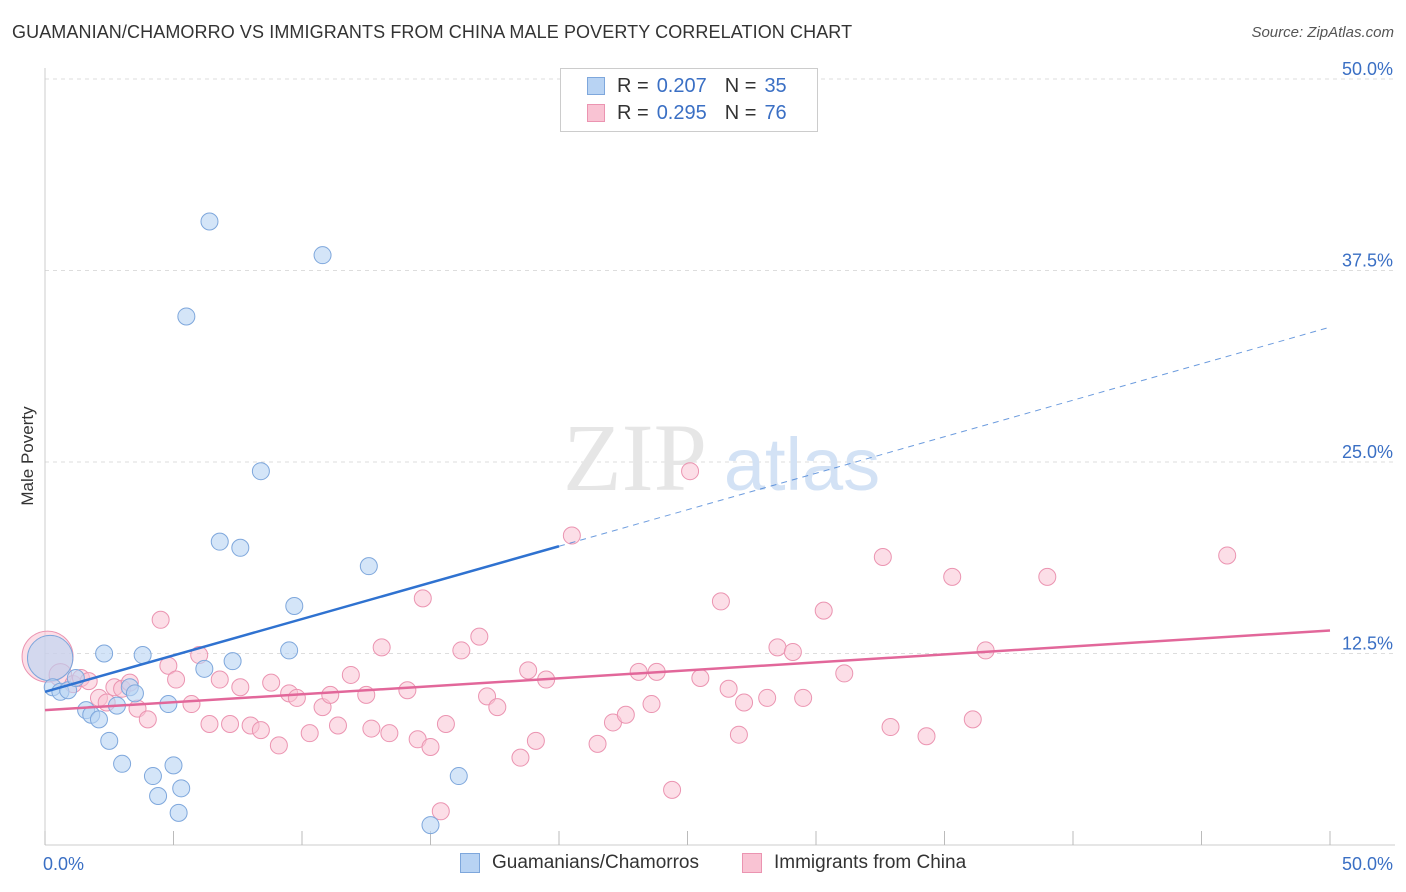 Image resolution: width=1406 pixels, height=892 pixels. Describe the element at coordinates (775, 85) in the screenshot. I see `legend-n-value: 35` at that location.